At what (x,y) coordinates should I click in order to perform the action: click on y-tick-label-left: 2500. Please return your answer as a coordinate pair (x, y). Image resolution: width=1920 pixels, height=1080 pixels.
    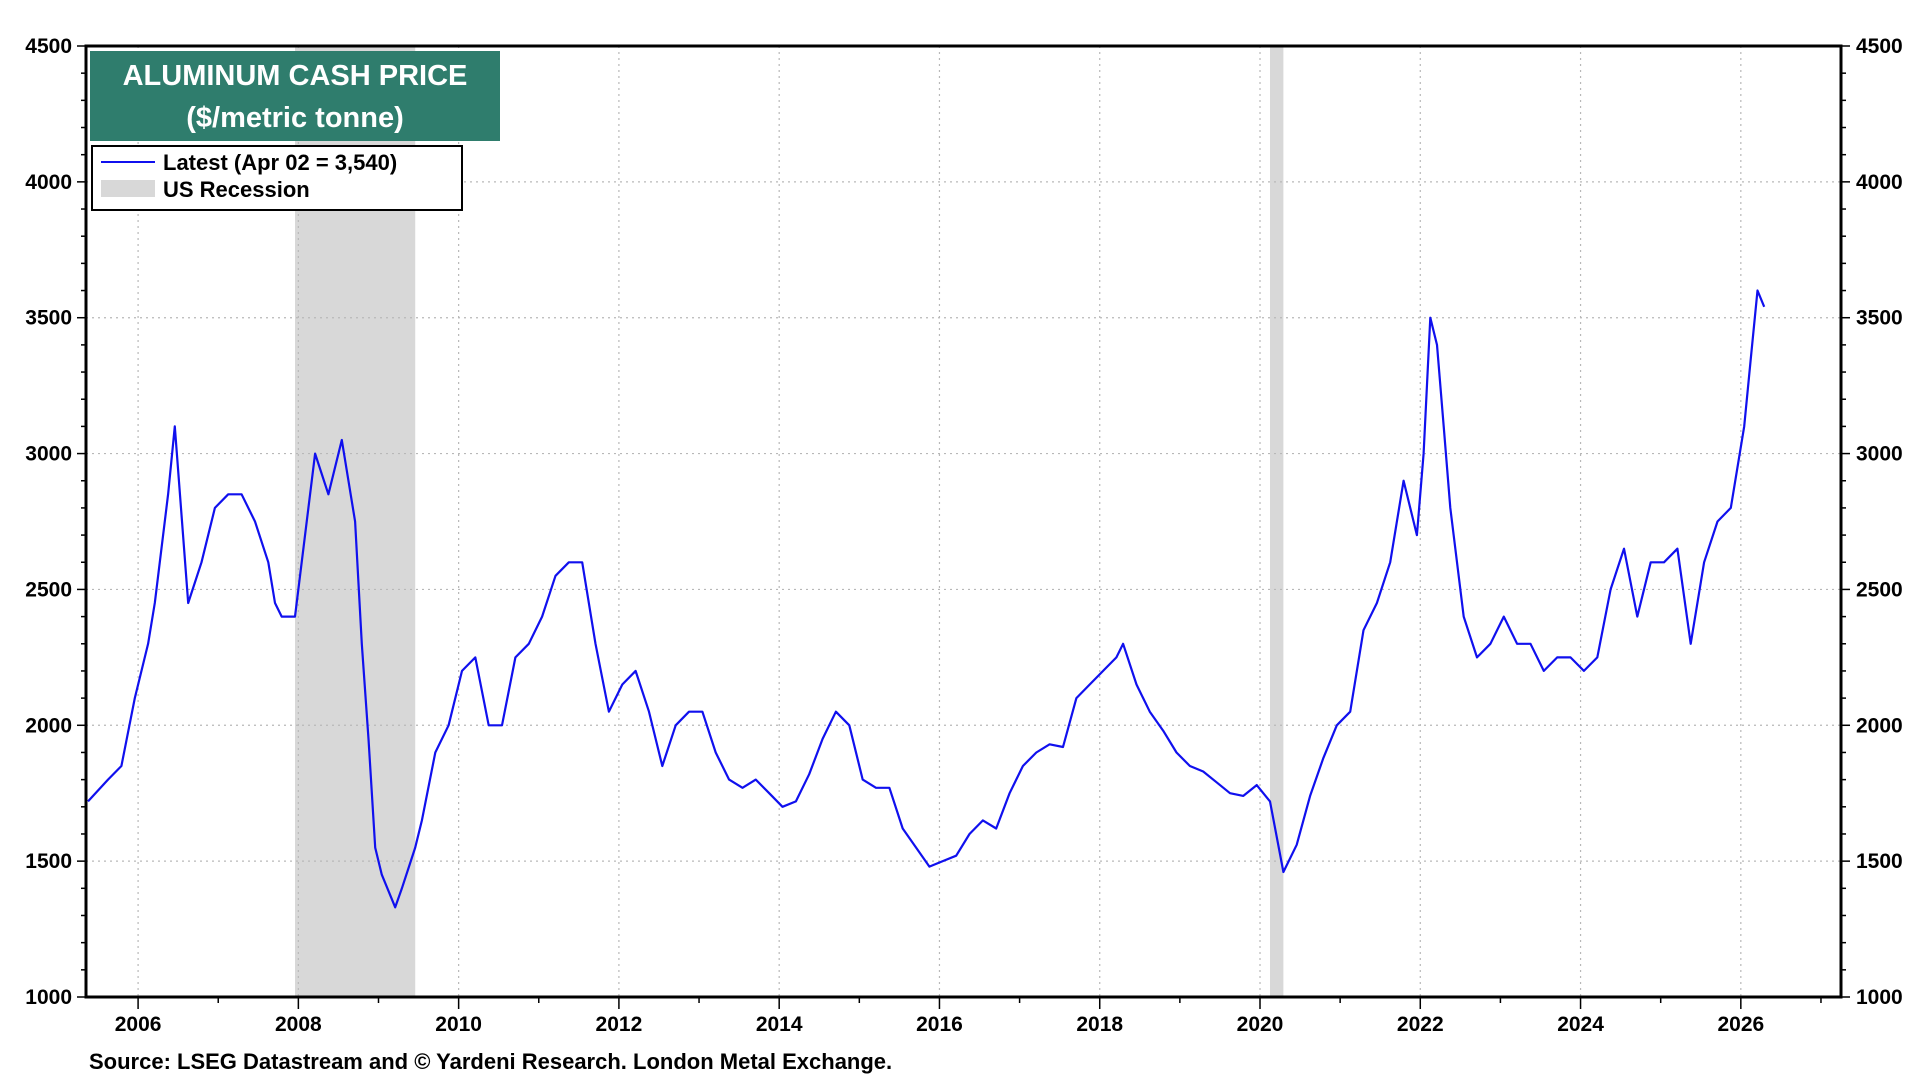
    Looking at the image, I should click on (48, 589).